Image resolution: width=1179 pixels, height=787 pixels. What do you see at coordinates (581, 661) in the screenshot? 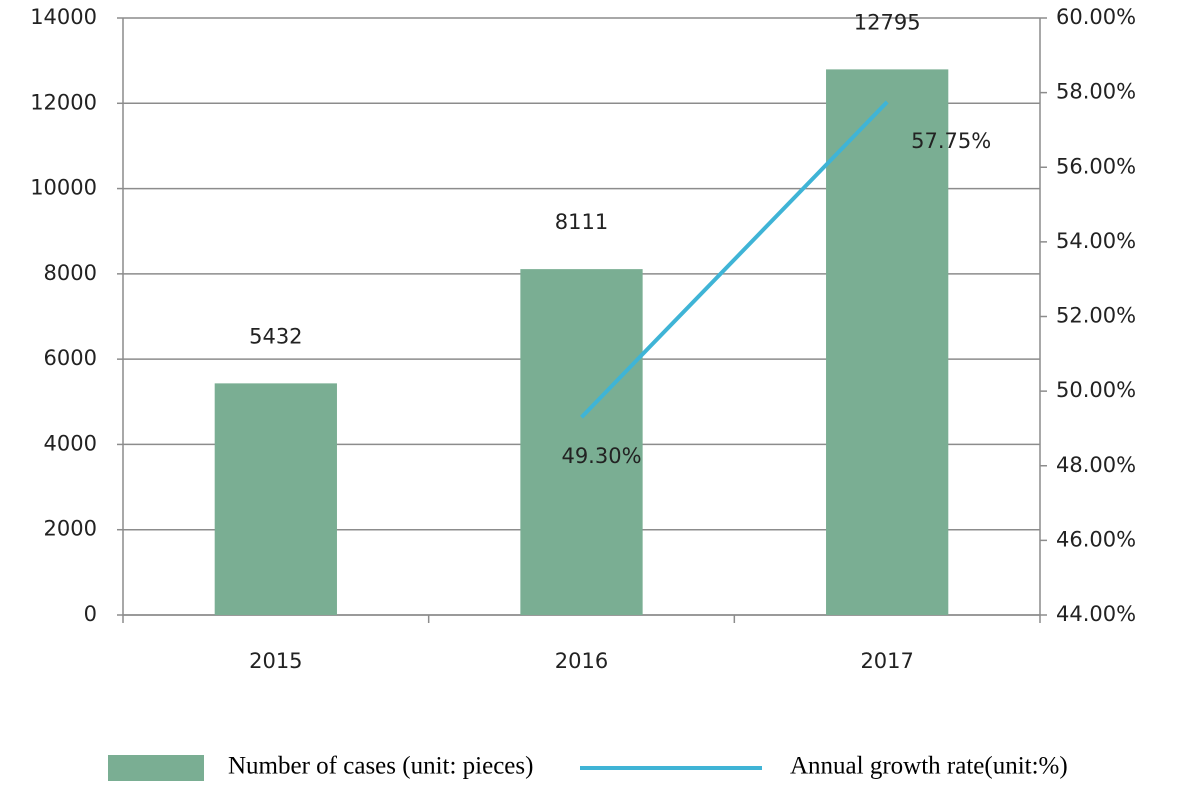
I see `x-tick-label: 2016` at bounding box center [581, 661].